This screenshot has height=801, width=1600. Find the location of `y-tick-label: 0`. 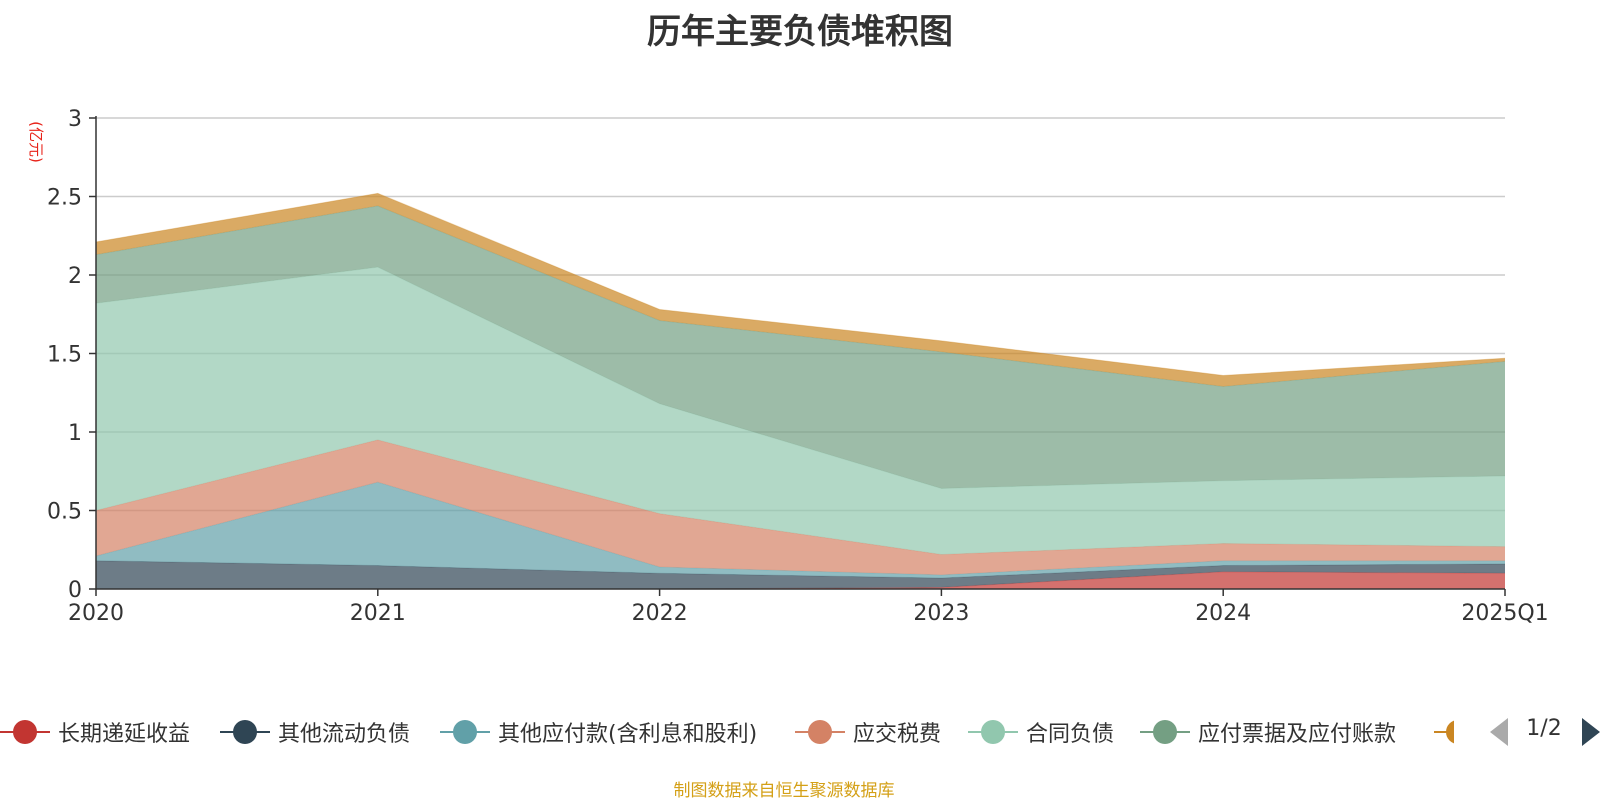

y-tick-label: 0 is located at coordinates (75, 590).